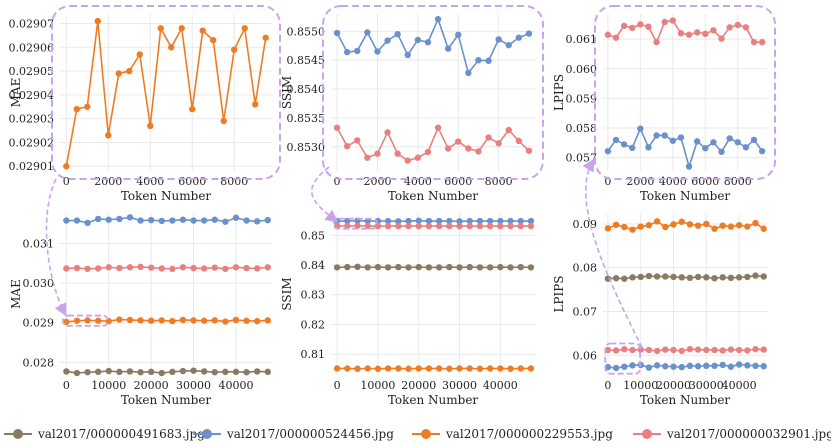 Image resolution: width=831 pixels, height=446 pixels. What do you see at coordinates (749, 434) in the screenshot?
I see `legend-label: val2017/000000032901.jpg` at bounding box center [749, 434].